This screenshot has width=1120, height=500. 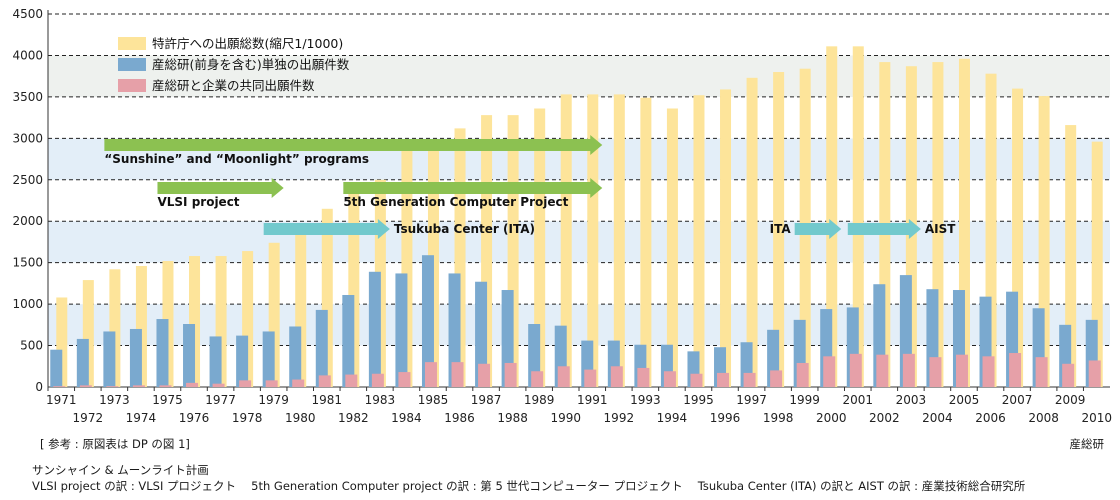 I want to click on x-tick-label: 1975, so click(x=167, y=400).